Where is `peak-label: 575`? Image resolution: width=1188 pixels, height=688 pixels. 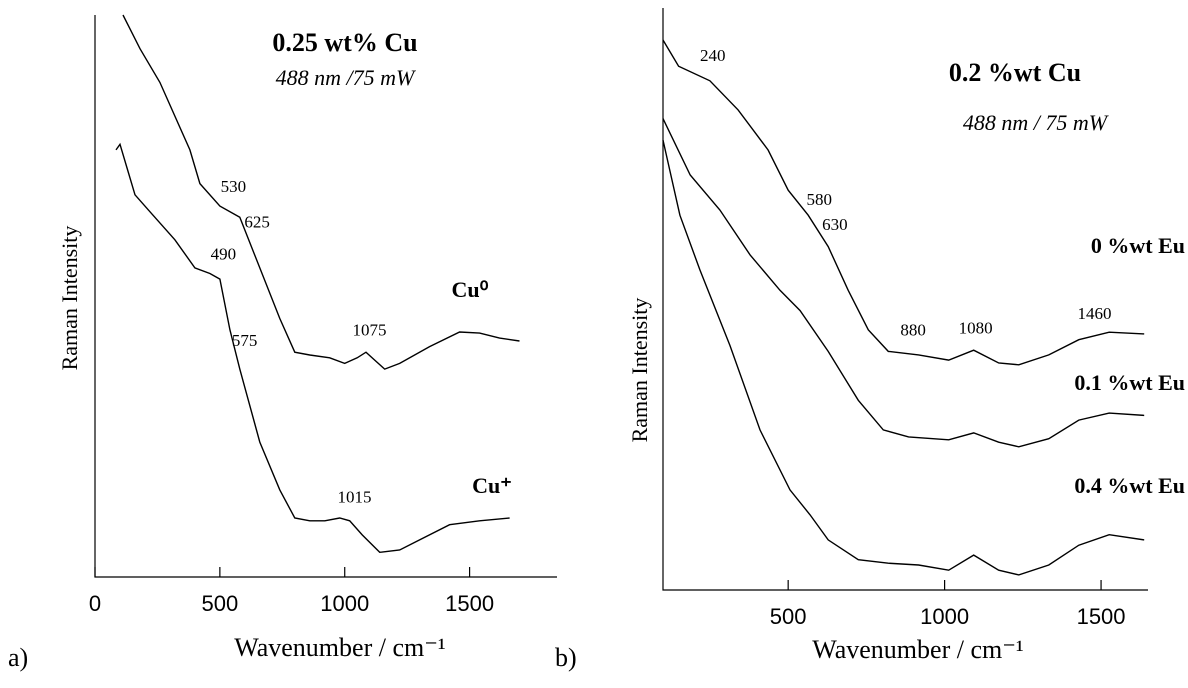
peak-label: 575 is located at coordinates (245, 340).